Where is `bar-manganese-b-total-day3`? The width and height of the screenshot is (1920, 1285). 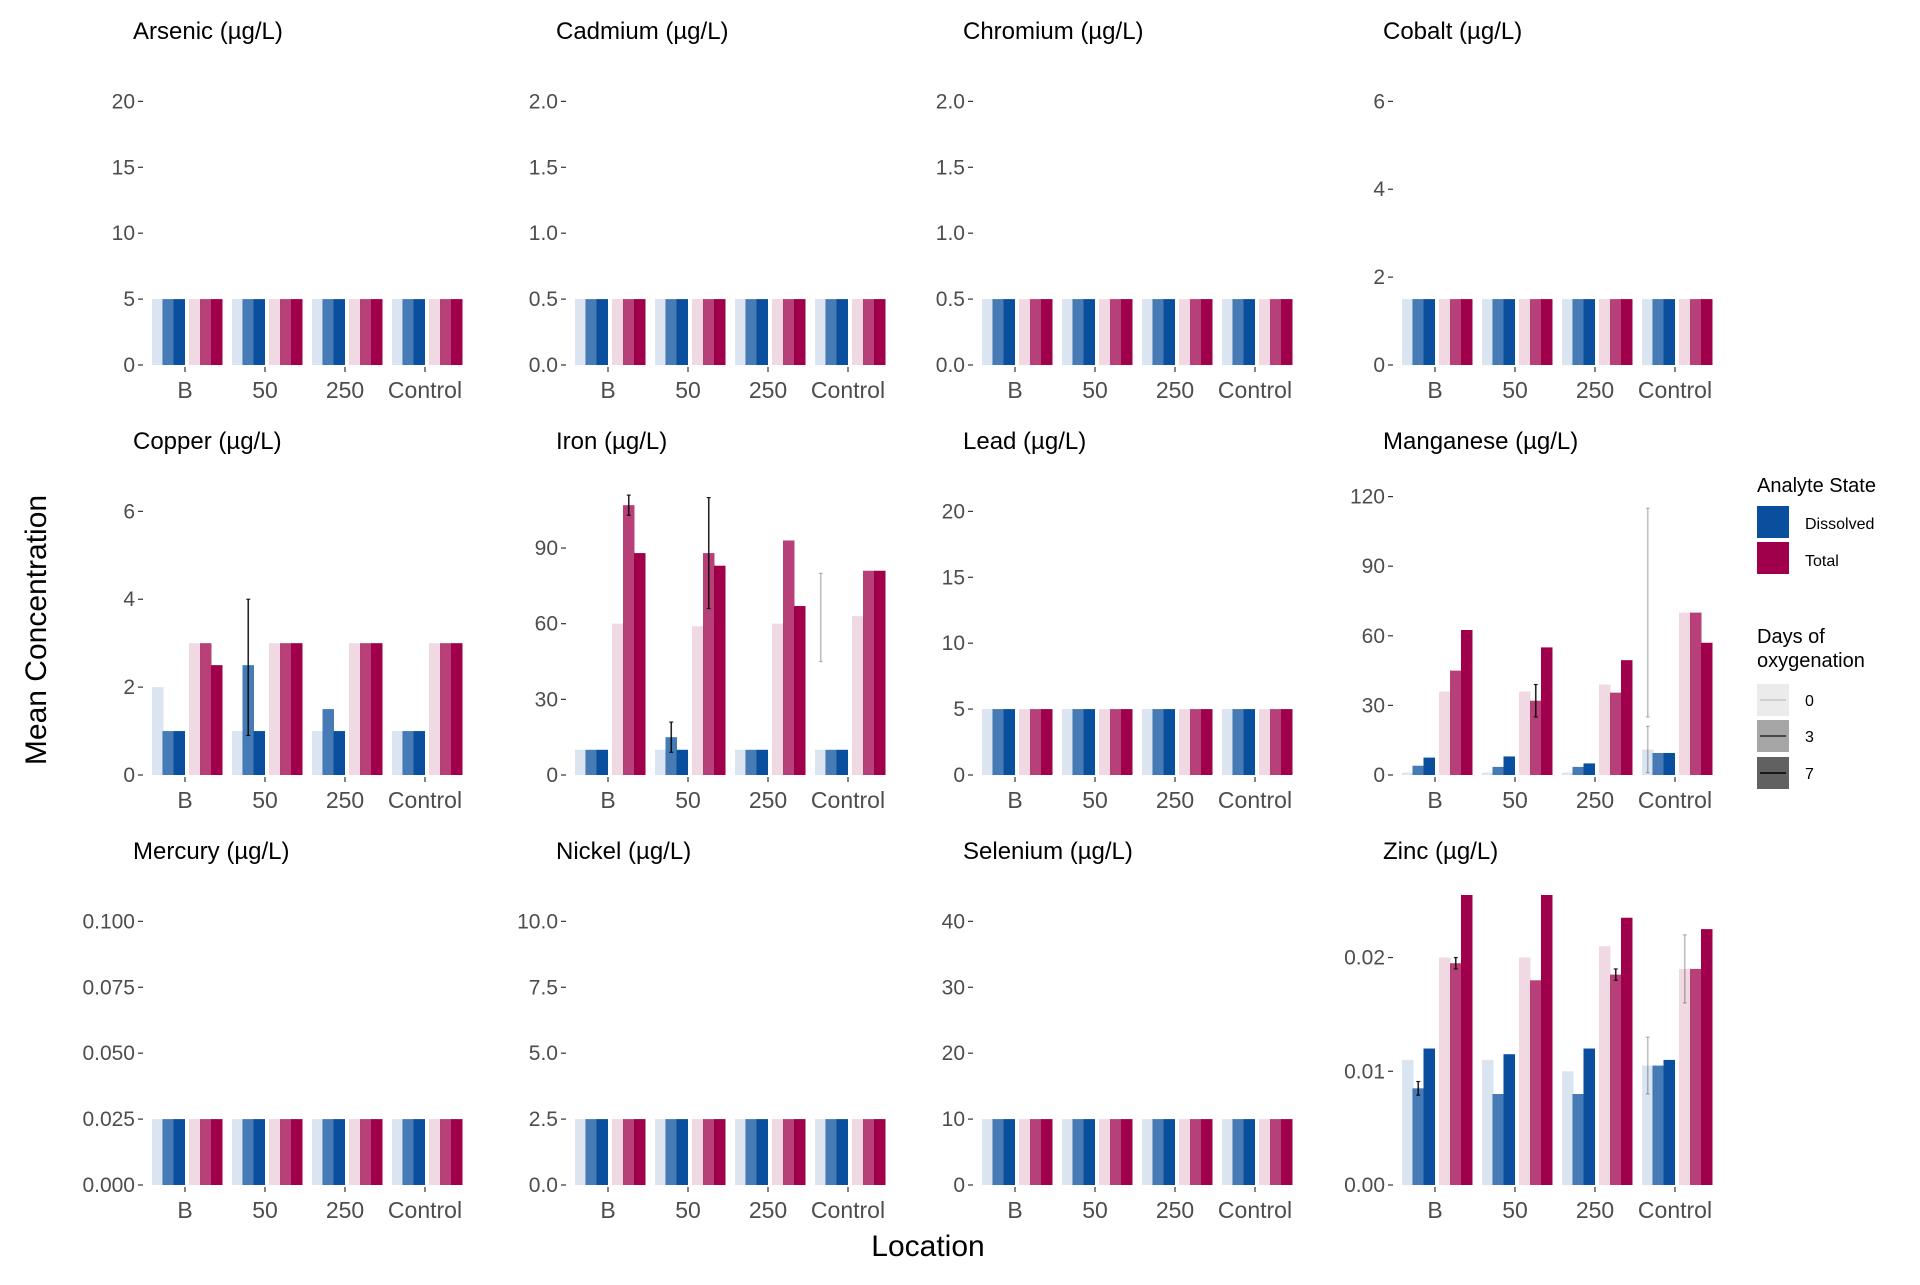
bar-manganese-b-total-day3 is located at coordinates (1456, 722).